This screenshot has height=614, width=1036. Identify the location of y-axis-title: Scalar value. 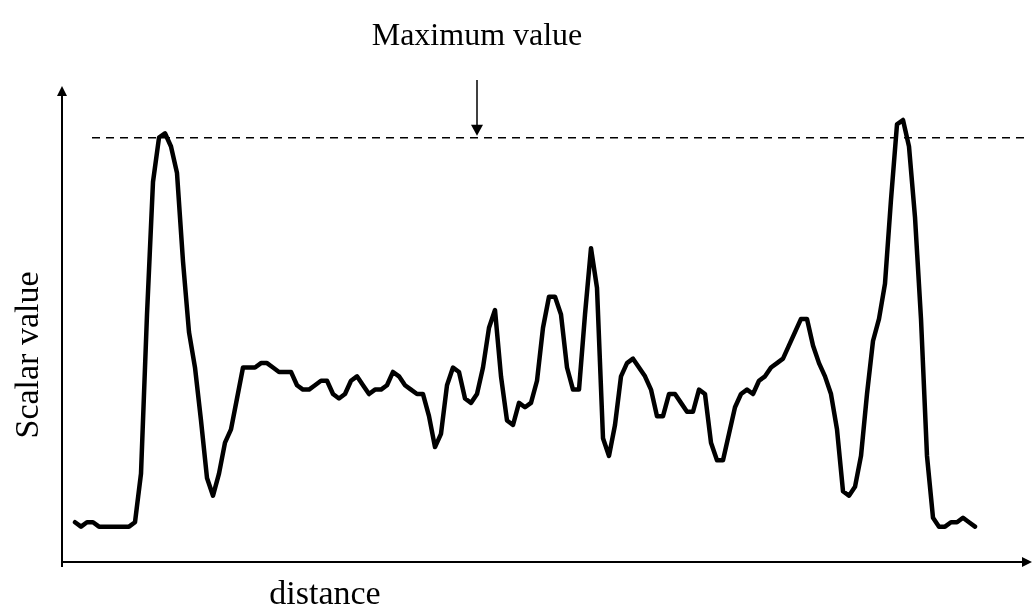
(26, 355).